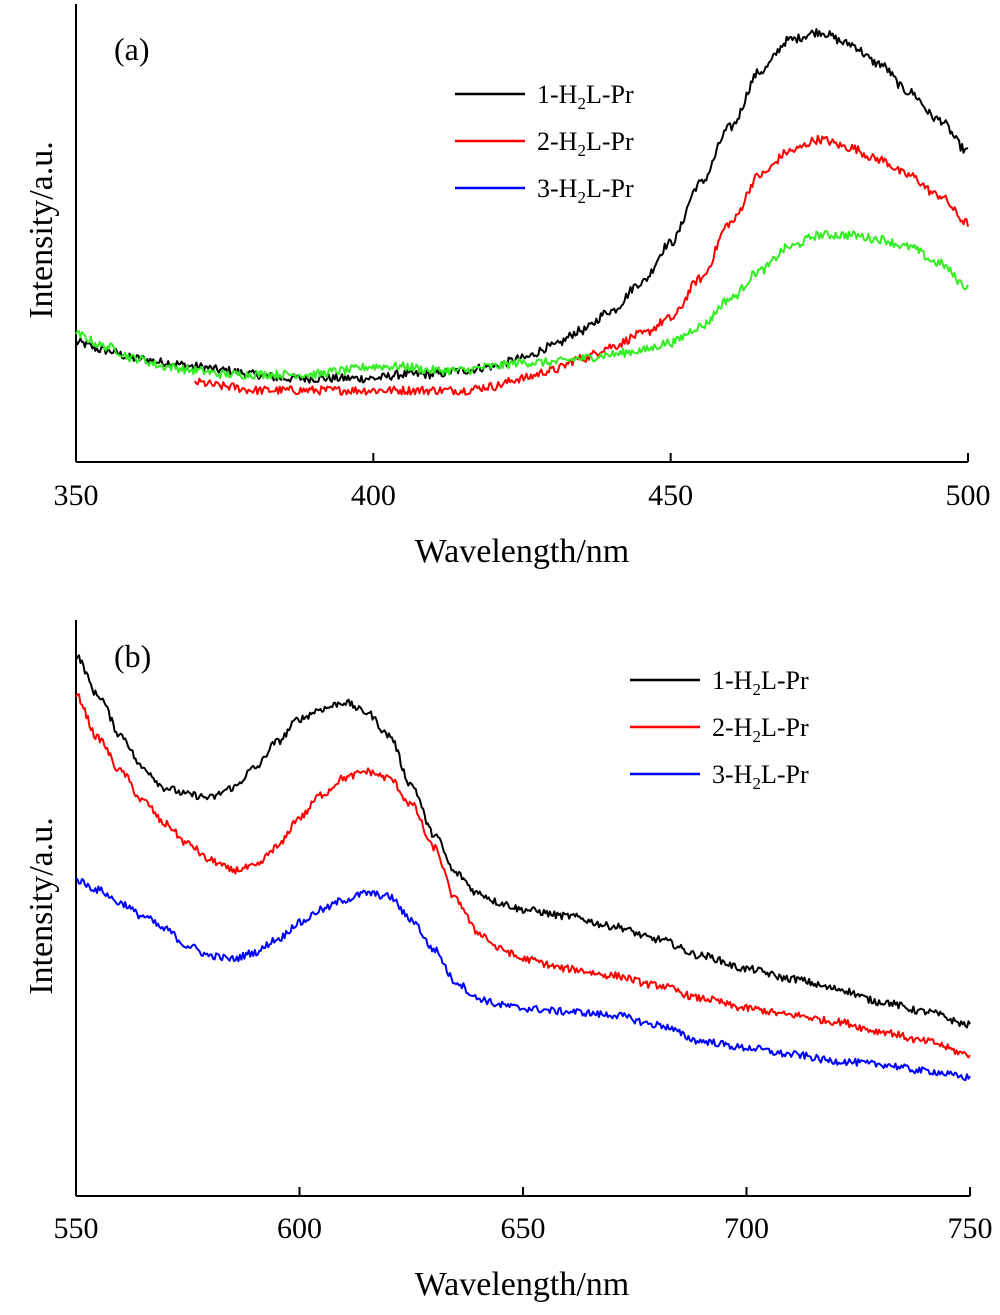 This screenshot has width=1000, height=1315. Describe the element at coordinates (76, 495) in the screenshot. I see `x-tick-label: 350` at that location.